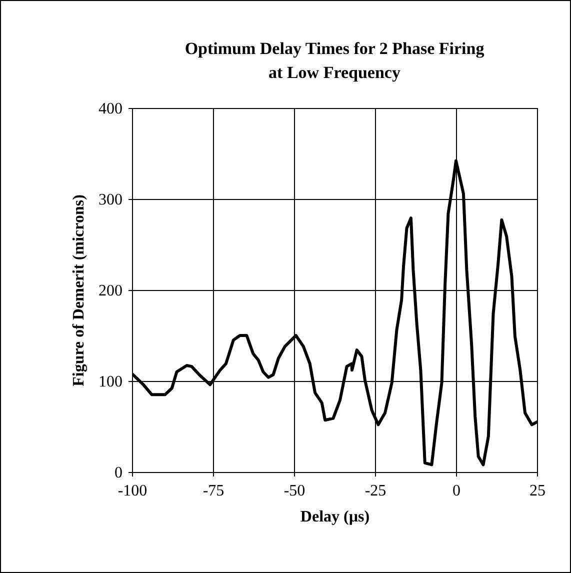 The image size is (571, 573). Describe the element at coordinates (118, 473) in the screenshot. I see `y-tick-label: 0` at that location.